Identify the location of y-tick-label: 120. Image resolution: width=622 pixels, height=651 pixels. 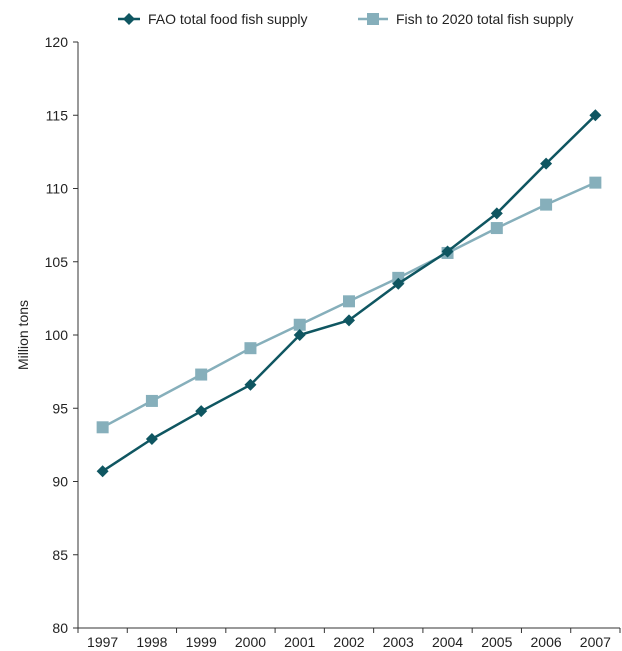
(57, 42).